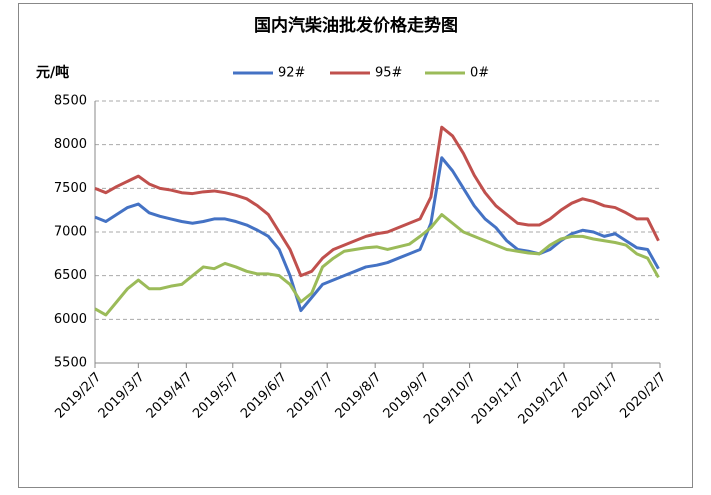 The height and width of the screenshot is (495, 711). I want to click on y-tick-label: 8500, so click(70, 101).